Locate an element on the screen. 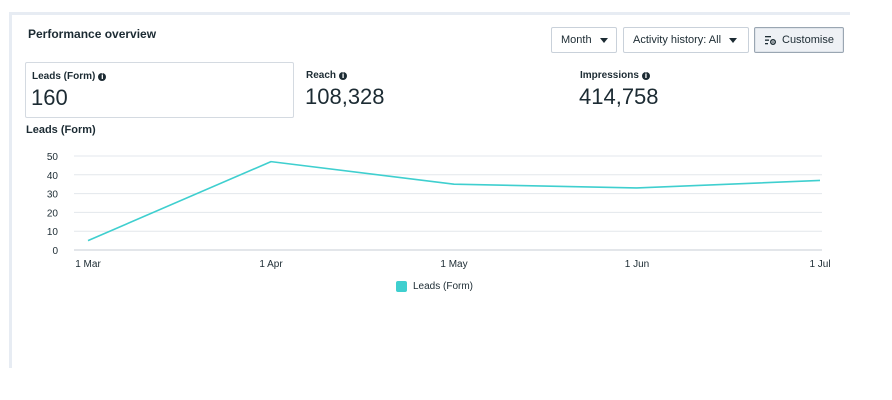  metric-value: 160 is located at coordinates (49, 97).